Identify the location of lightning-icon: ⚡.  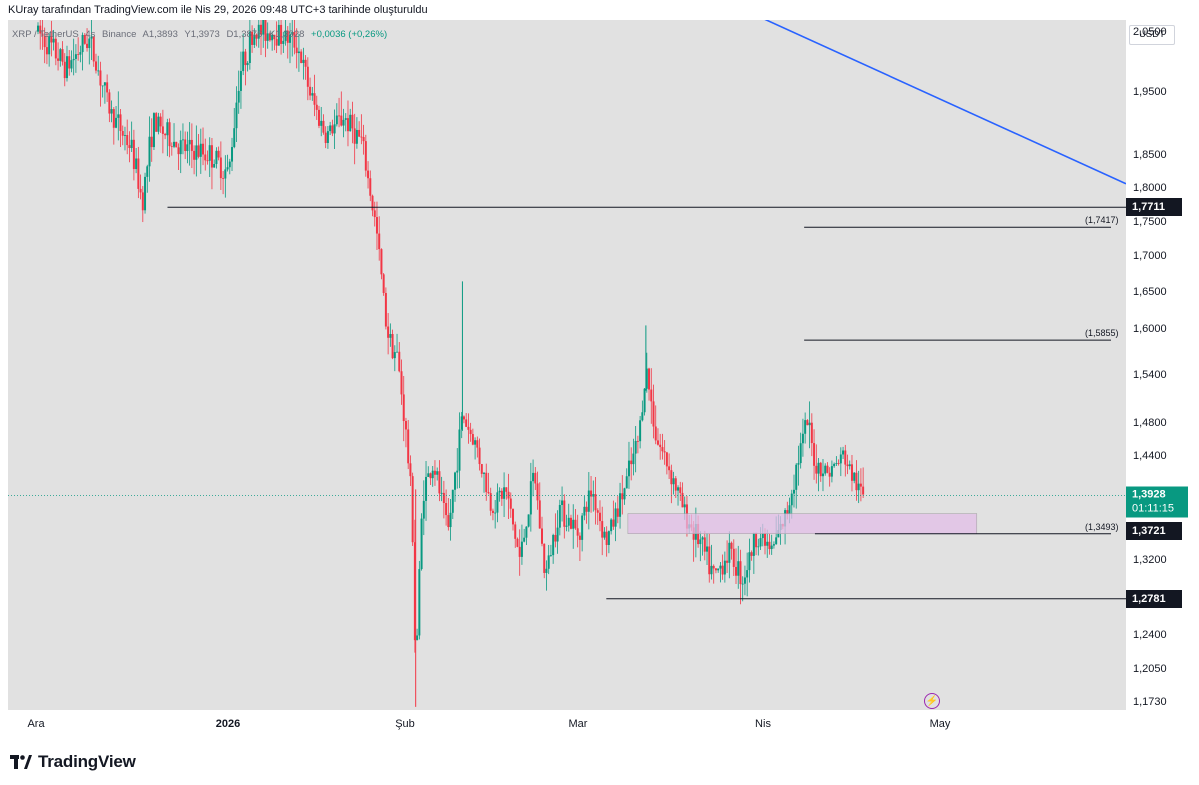
(932, 701).